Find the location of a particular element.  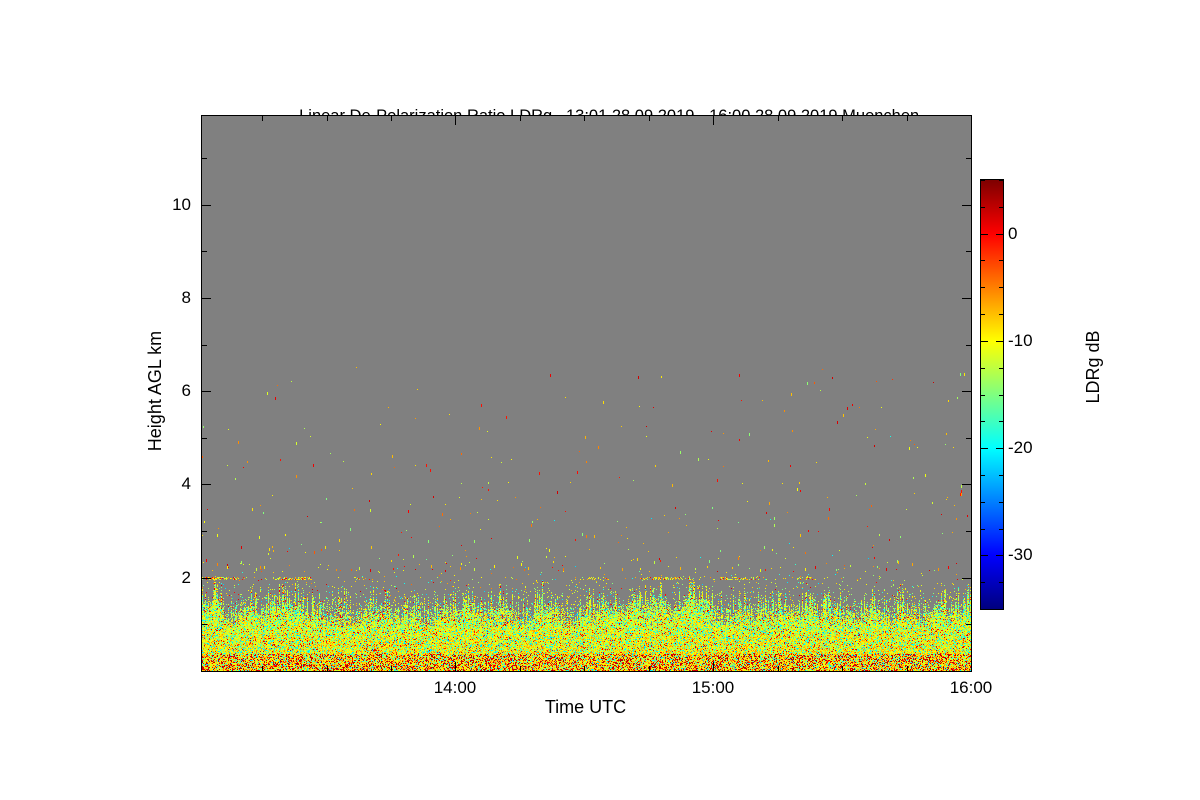

colorbar-tick-label: 0 is located at coordinates (1013, 233).